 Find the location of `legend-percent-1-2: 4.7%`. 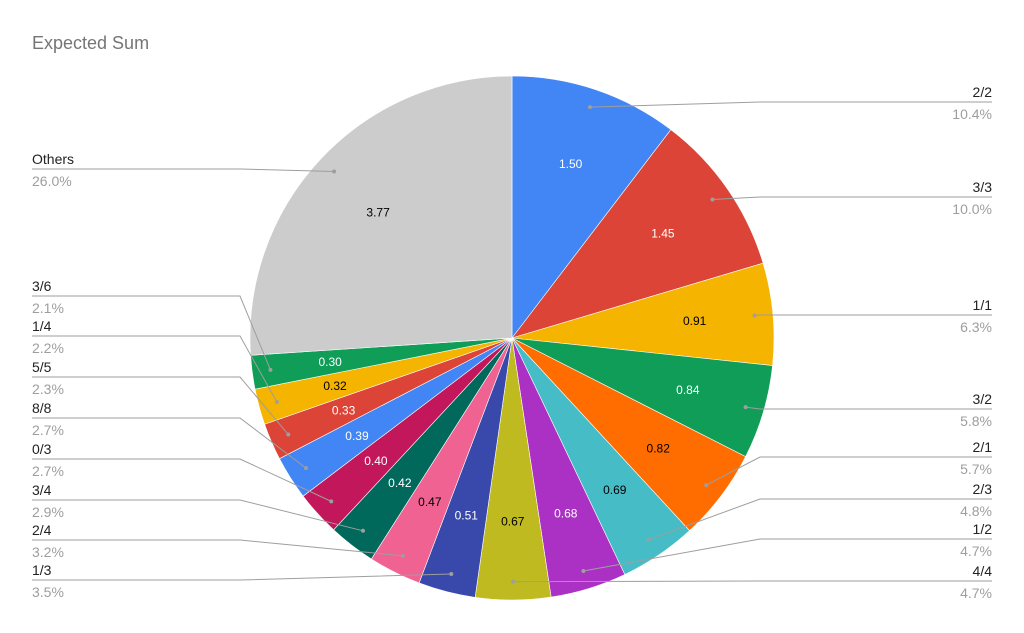

legend-percent-1-2: 4.7% is located at coordinates (976, 551).